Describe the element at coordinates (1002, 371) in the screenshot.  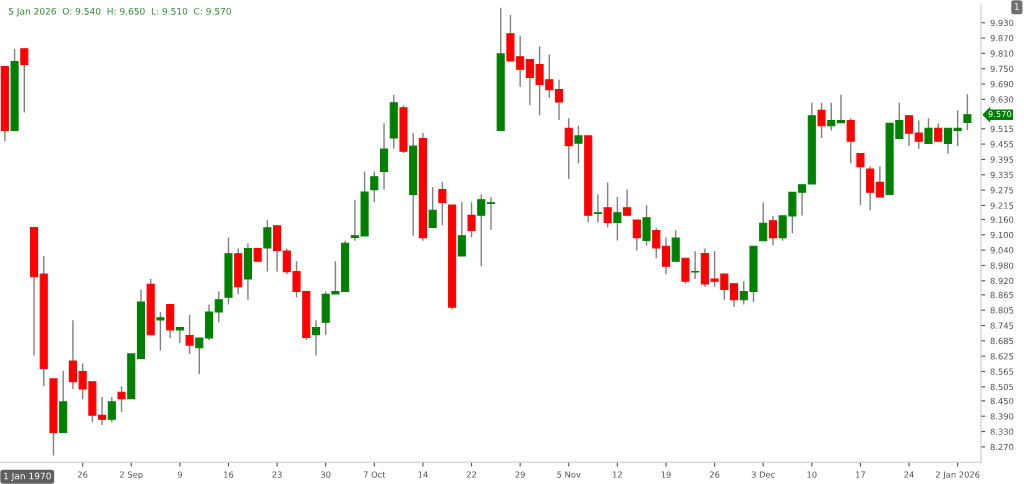
I see `y-tick-label: 8.565` at that location.